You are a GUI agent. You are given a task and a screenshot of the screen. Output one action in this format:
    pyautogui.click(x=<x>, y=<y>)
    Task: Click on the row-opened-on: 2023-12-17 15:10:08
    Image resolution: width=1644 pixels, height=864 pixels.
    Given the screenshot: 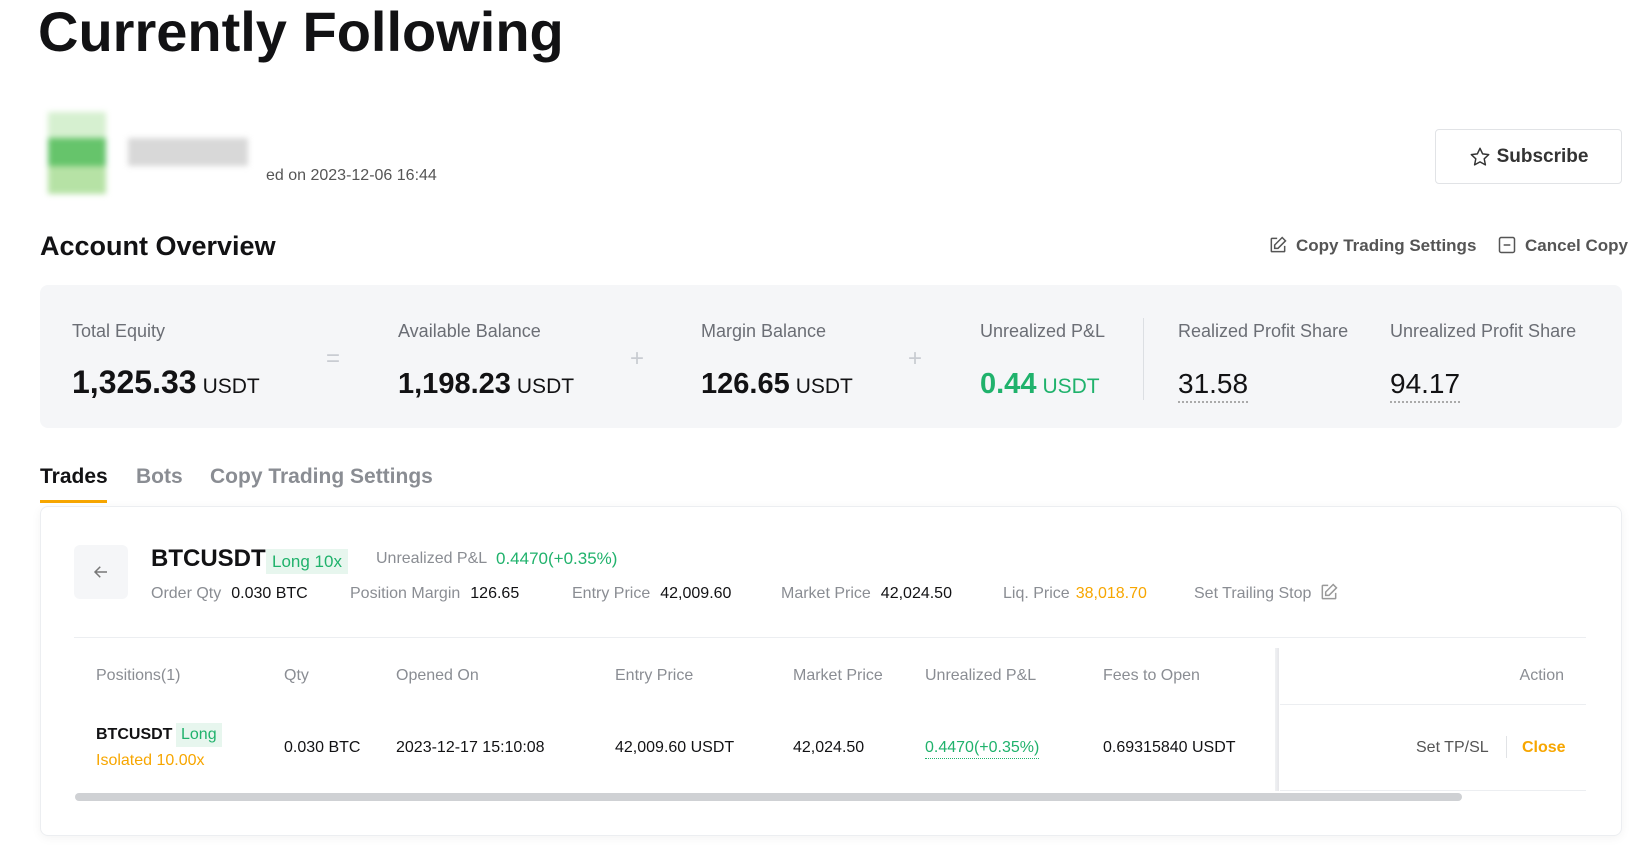 What is the action you would take?
    pyautogui.click(x=470, y=747)
    